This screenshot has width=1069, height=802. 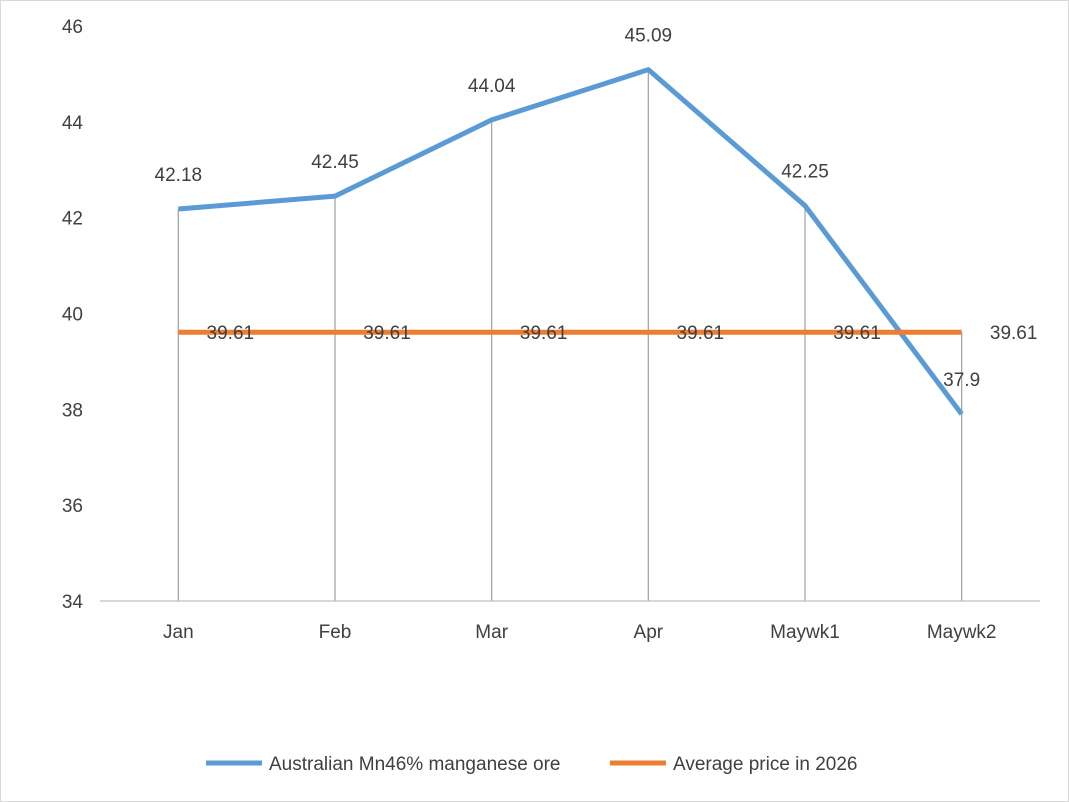 What do you see at coordinates (805, 632) in the screenshot?
I see `x-tick-label: Maywk1` at bounding box center [805, 632].